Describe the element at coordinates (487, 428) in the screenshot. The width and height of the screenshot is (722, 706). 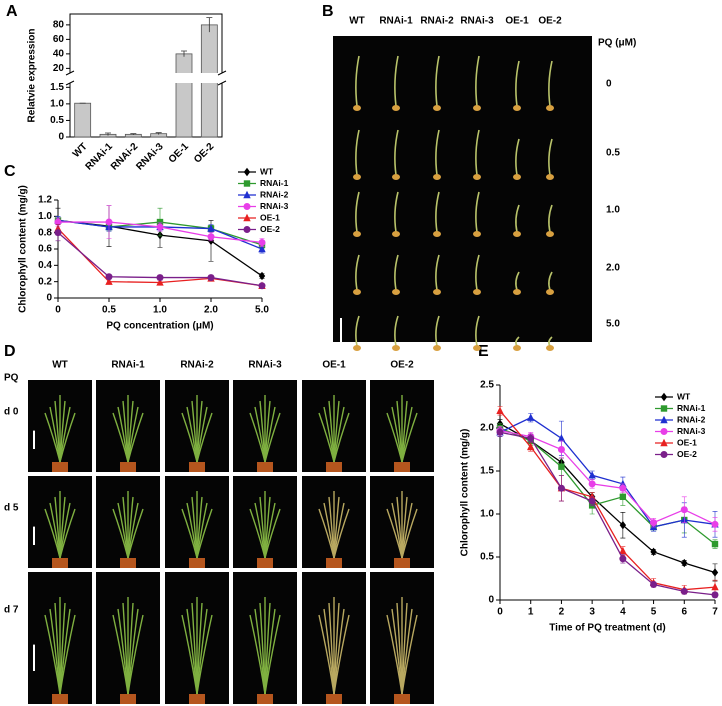
I see `y-tick-label: 2.0` at that location.